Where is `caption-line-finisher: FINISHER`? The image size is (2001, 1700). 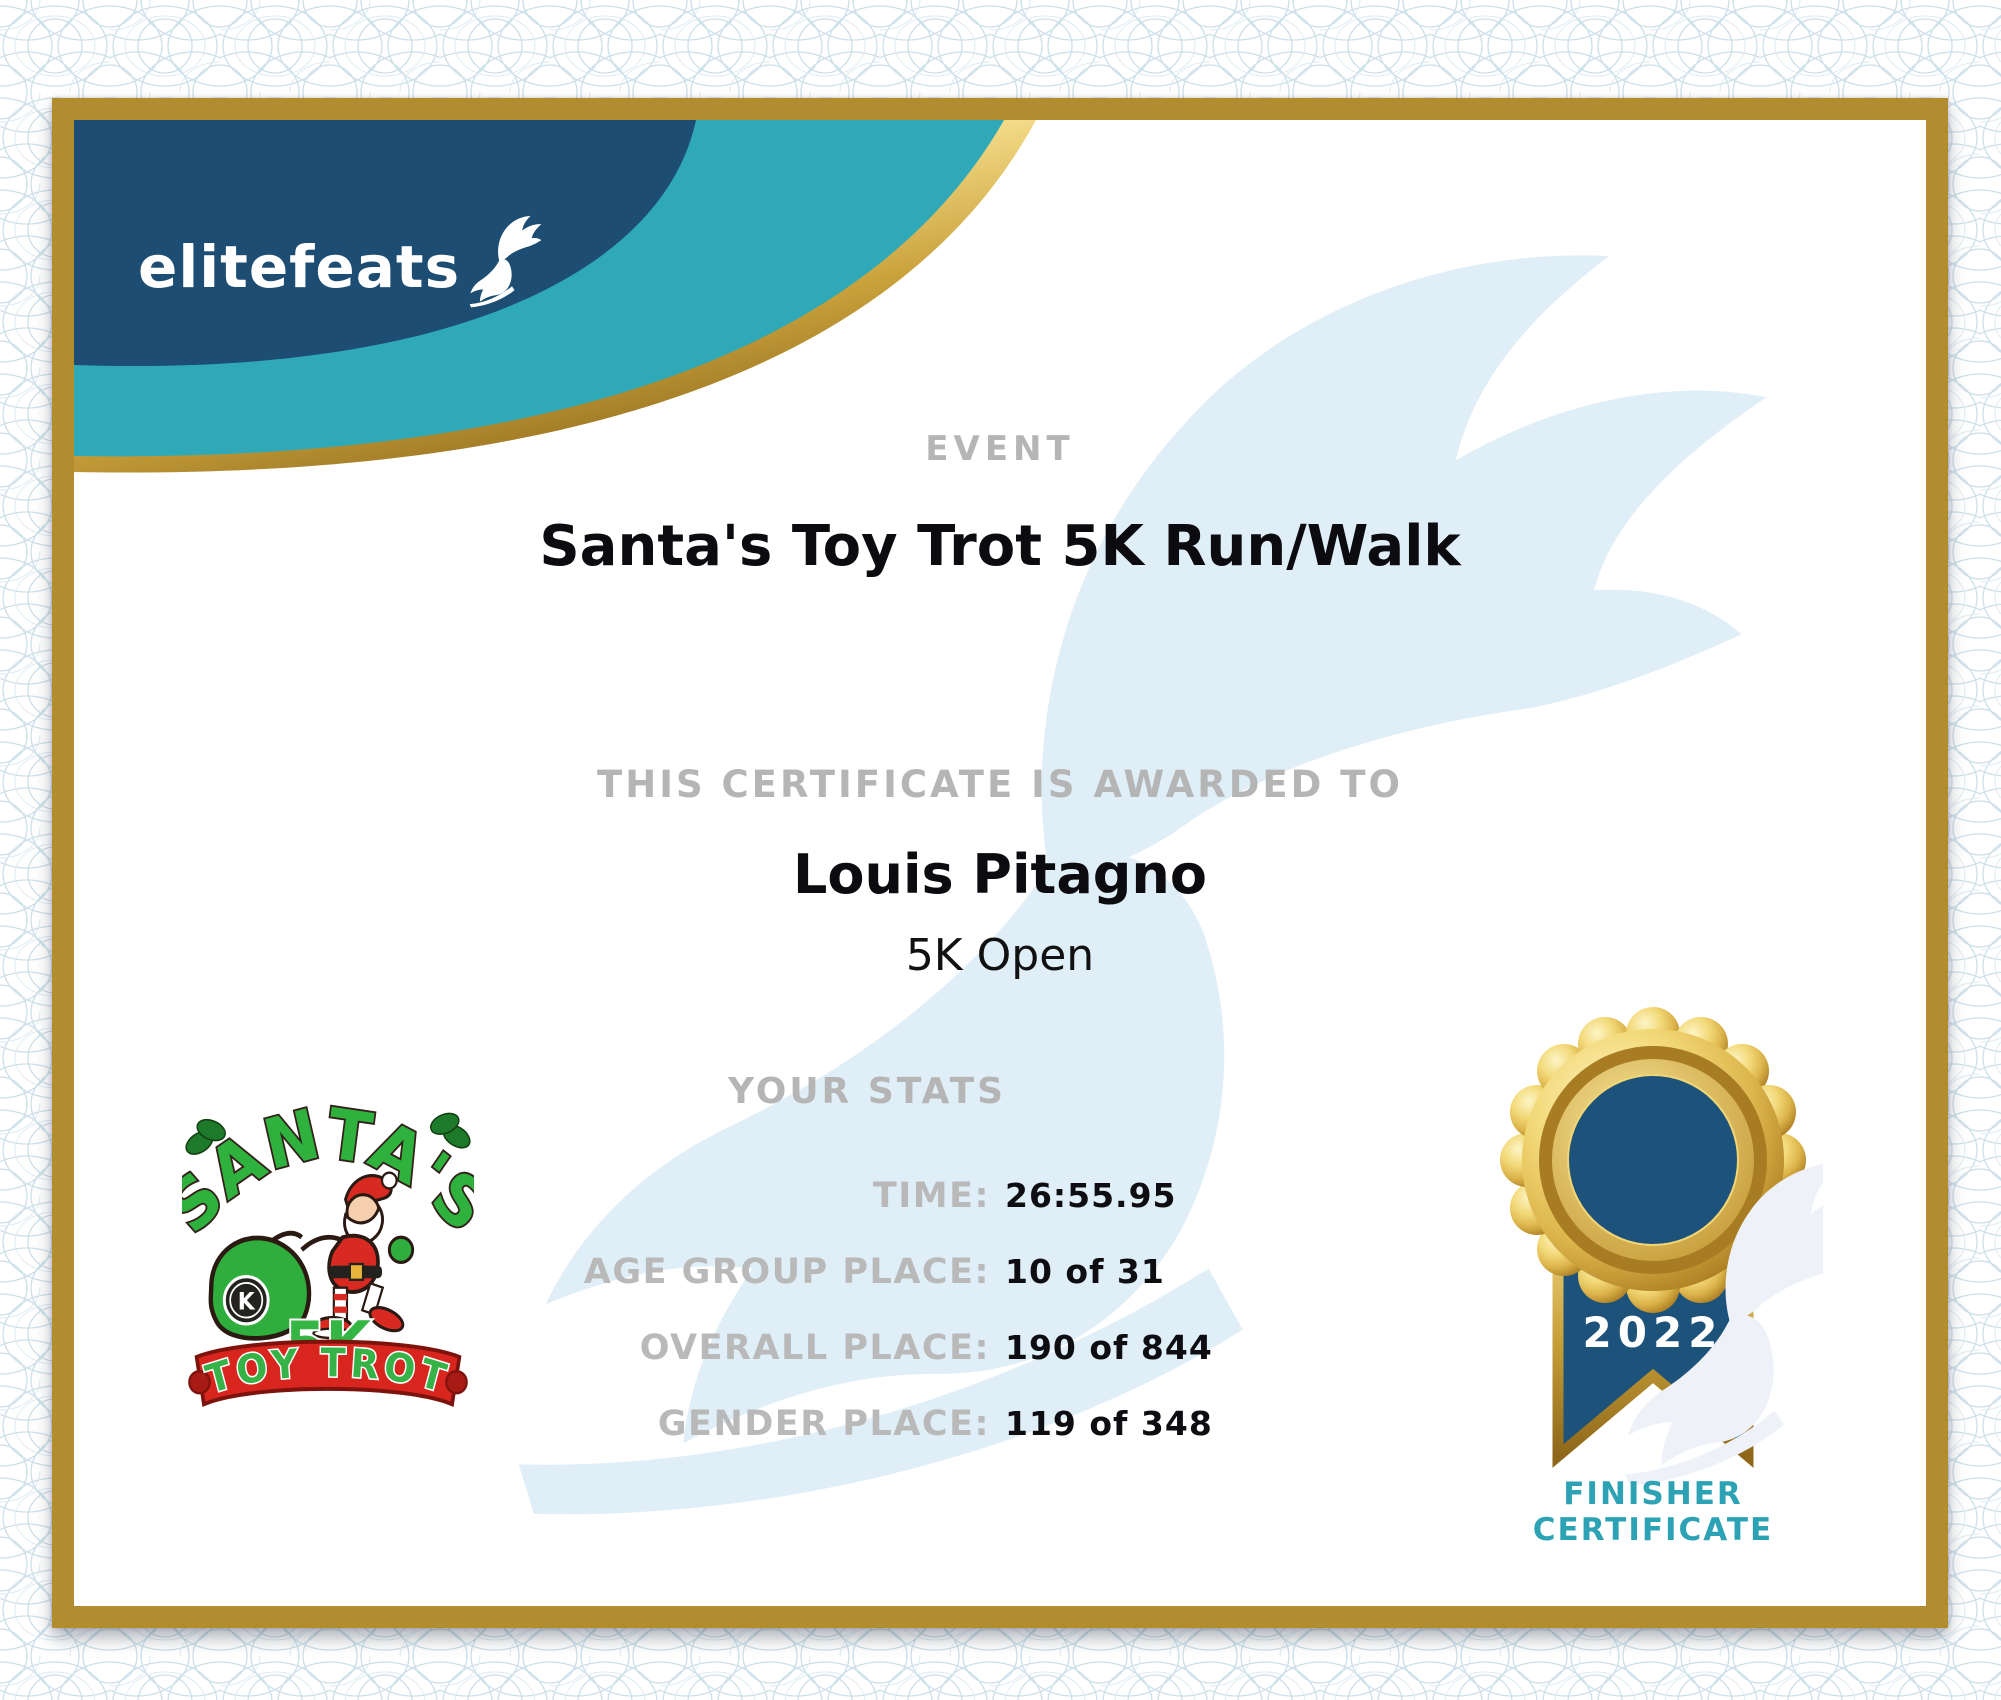
caption-line-finisher: FINISHER is located at coordinates (1653, 1494).